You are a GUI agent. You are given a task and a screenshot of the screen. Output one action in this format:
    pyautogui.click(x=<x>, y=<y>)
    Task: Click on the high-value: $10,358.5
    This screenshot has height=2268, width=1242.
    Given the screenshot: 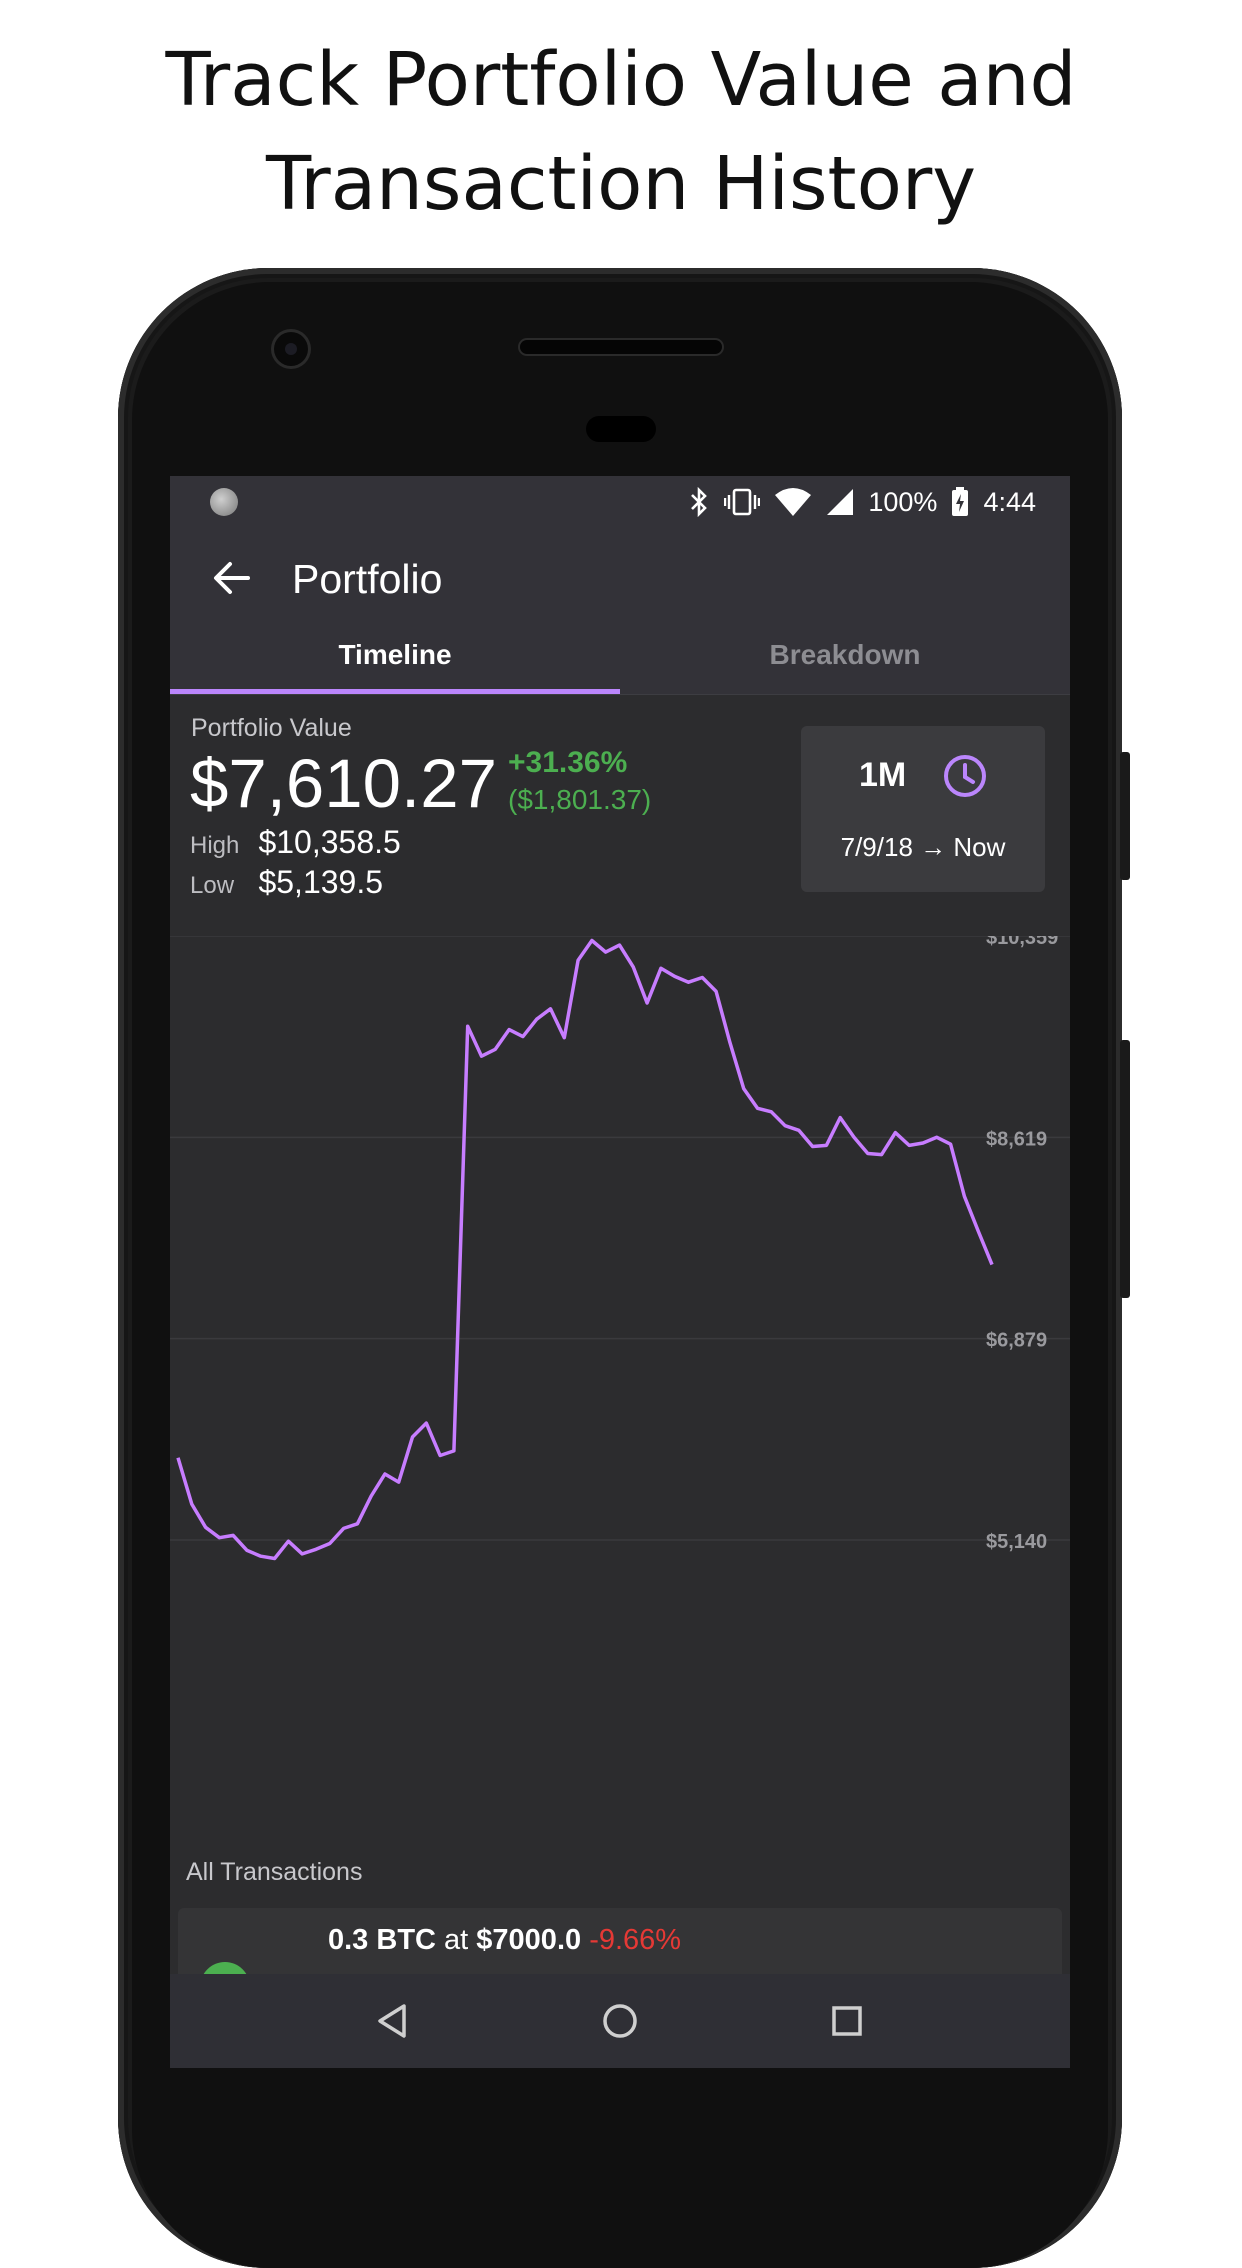 What is the action you would take?
    pyautogui.click(x=329, y=842)
    